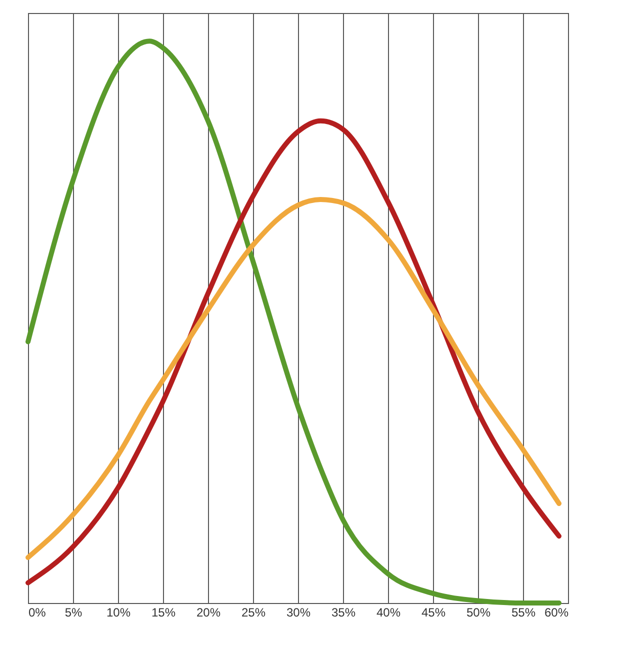 The height and width of the screenshot is (650, 637). What do you see at coordinates (163, 613) in the screenshot?
I see `x-tick-label: 15%` at bounding box center [163, 613].